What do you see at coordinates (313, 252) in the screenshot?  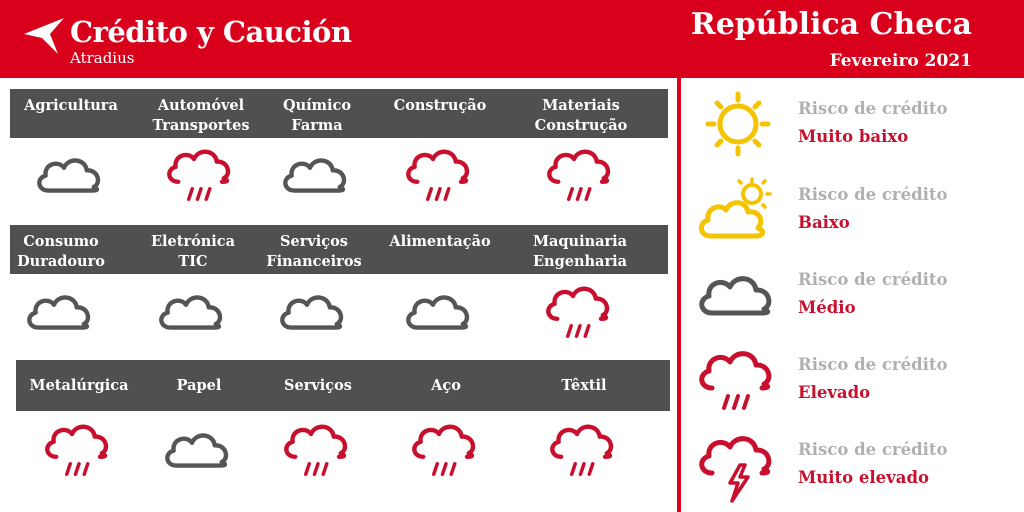 I see `sector-label: Serviços Financeiros` at bounding box center [313, 252].